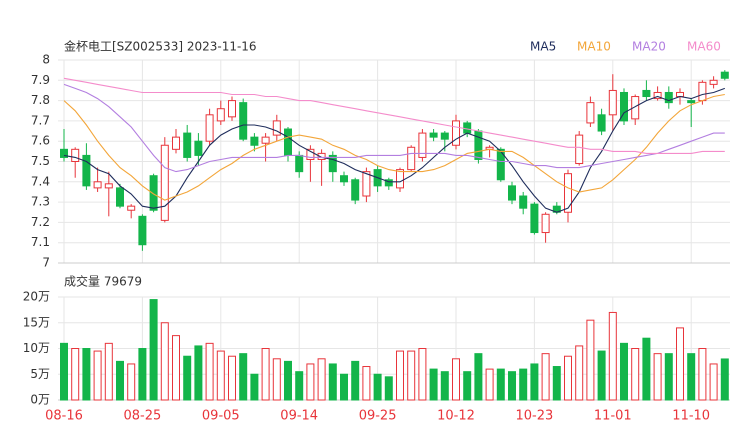 The height and width of the screenshot is (440, 740). Describe the element at coordinates (40, 120) in the screenshot. I see `y-tick-label: 7.7` at that location.